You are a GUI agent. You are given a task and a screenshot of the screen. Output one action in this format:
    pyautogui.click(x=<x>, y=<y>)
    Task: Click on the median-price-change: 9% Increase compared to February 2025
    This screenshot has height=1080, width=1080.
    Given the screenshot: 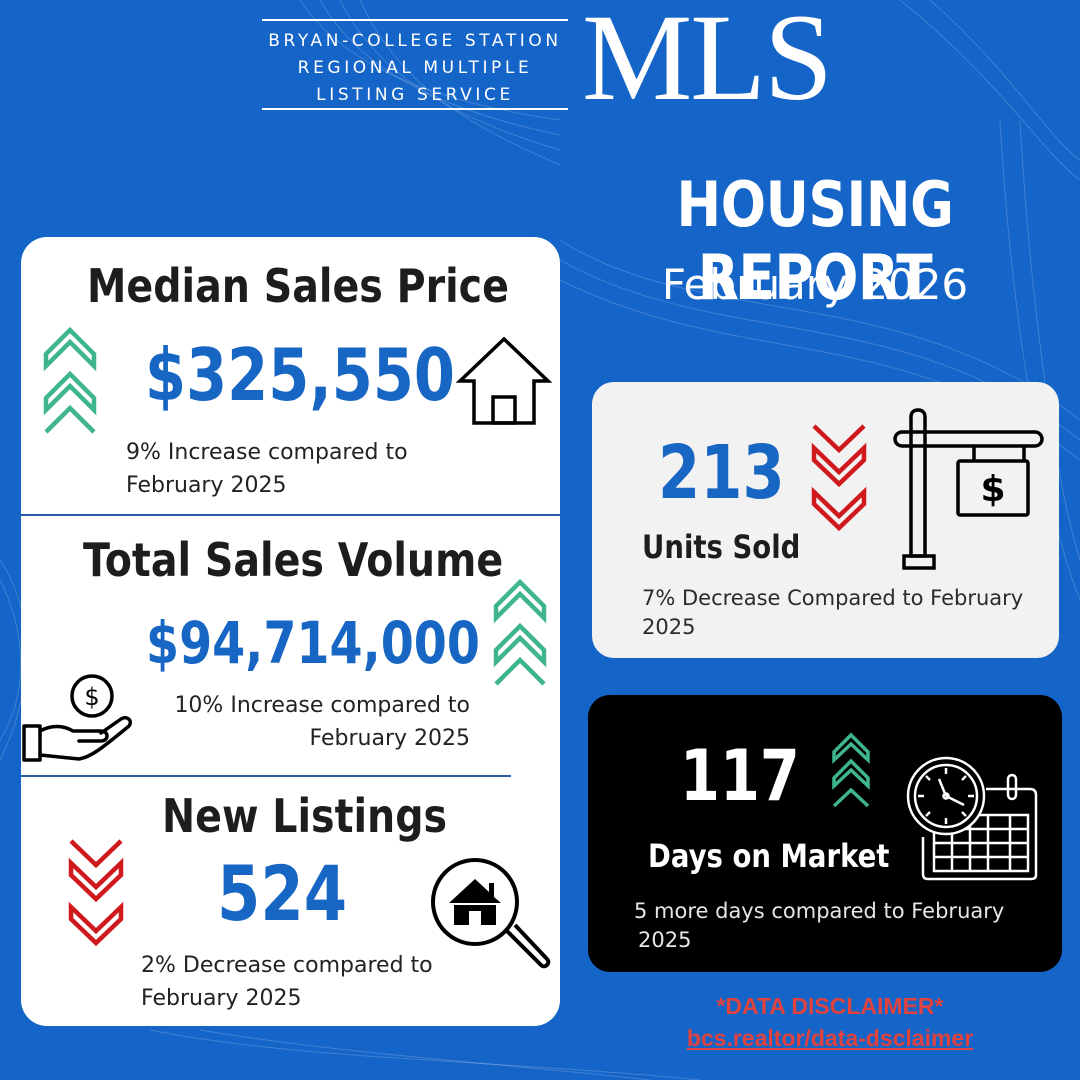 What is the action you would take?
    pyautogui.click(x=267, y=469)
    